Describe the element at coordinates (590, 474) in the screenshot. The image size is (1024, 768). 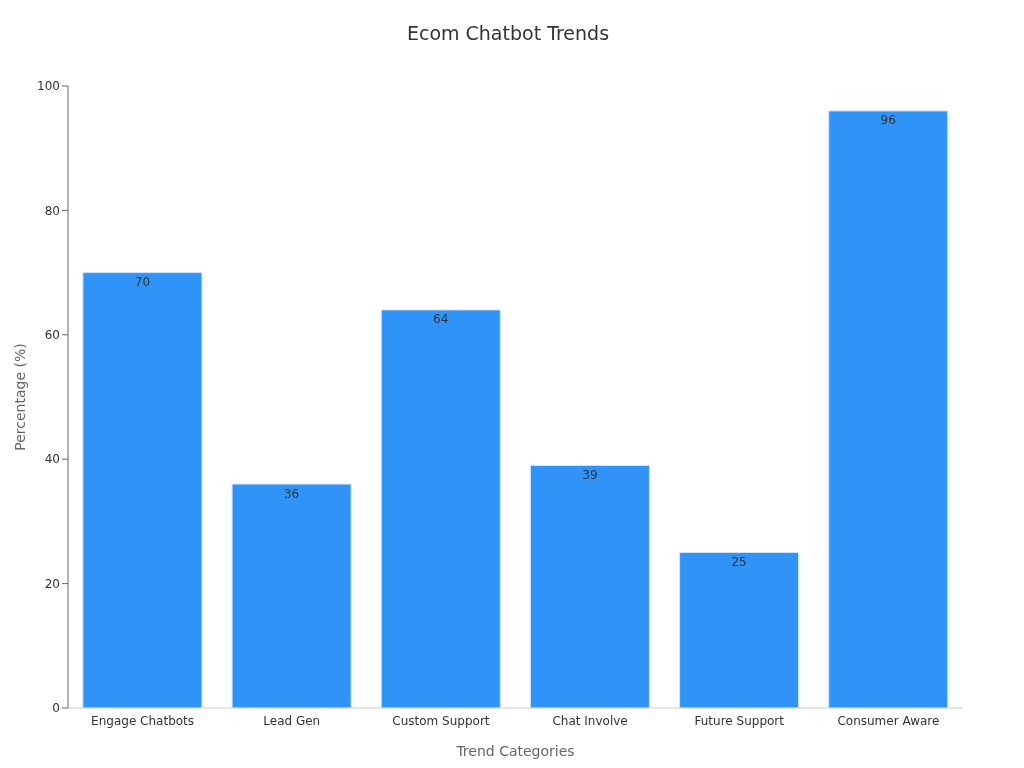
I see `data-label: 39` at that location.